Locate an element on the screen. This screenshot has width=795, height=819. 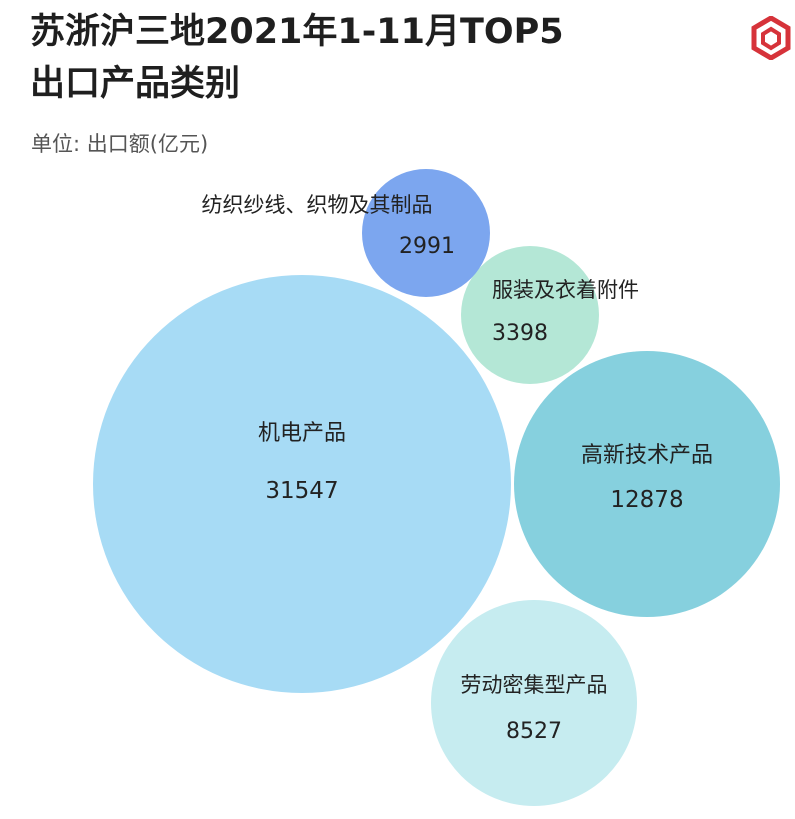
logo-inner-hexagon is located at coordinates (771, 38).